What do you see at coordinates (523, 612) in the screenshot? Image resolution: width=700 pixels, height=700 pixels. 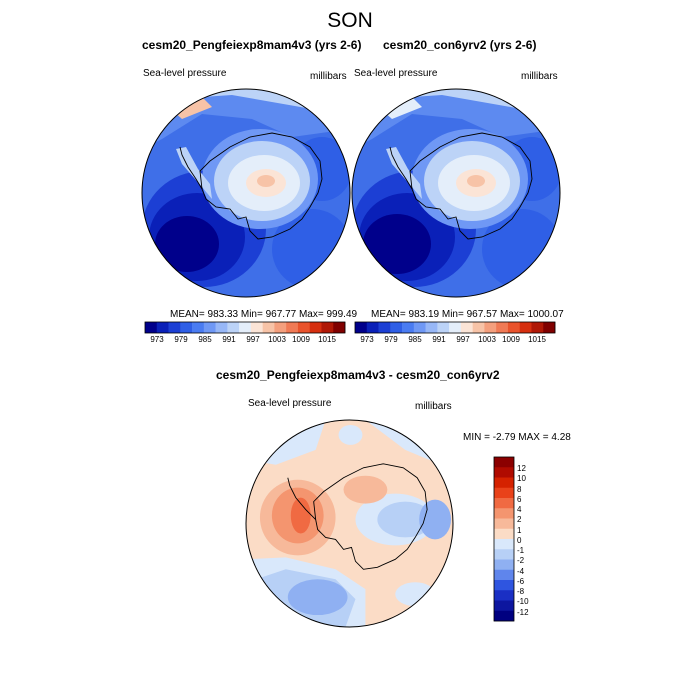 I see `panel3-colorbar-tick: -12` at bounding box center [523, 612].